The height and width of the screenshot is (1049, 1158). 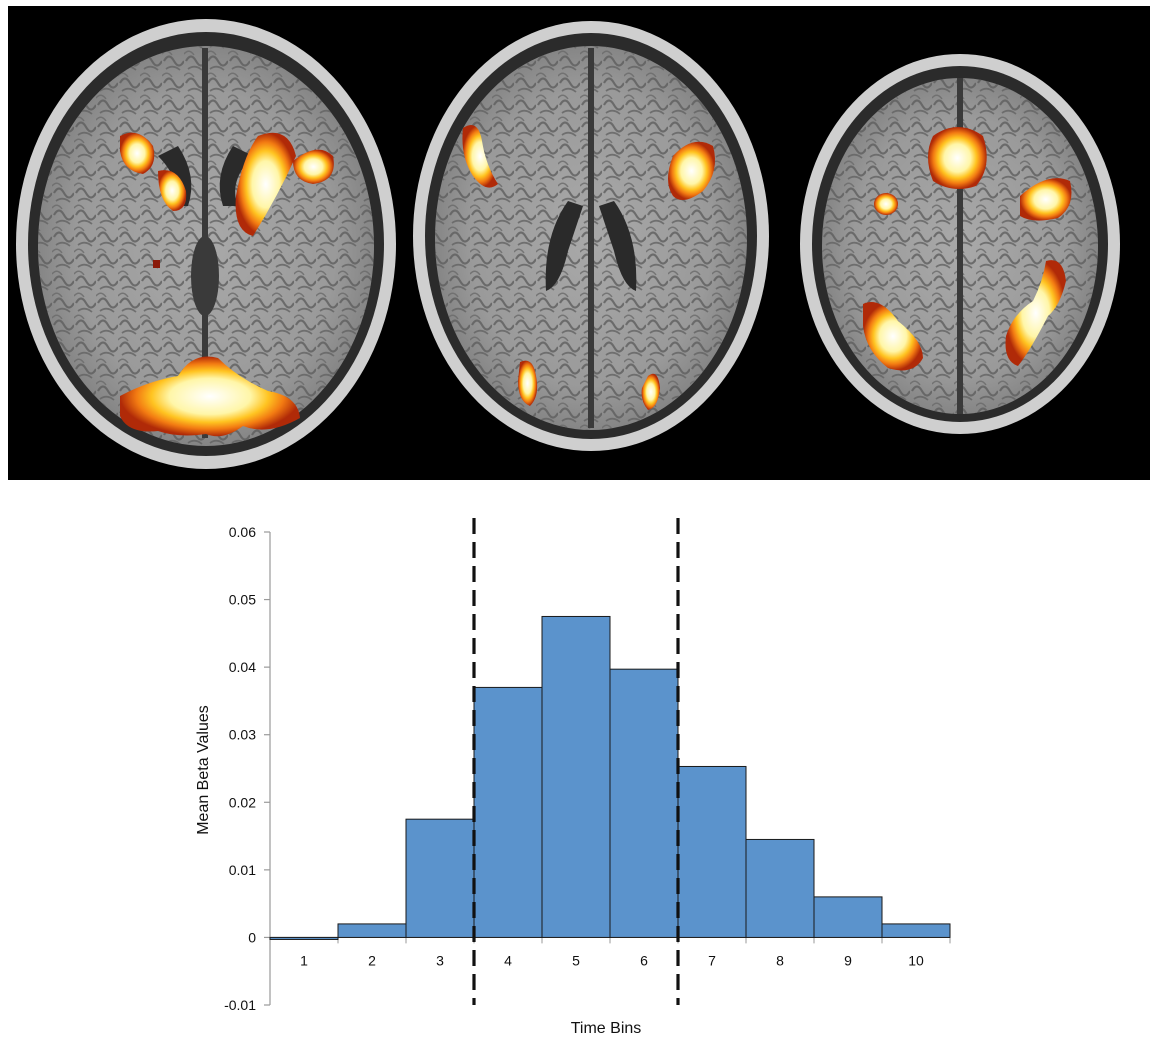 What do you see at coordinates (848, 960) in the screenshot?
I see `x-tick-label: 9` at bounding box center [848, 960].